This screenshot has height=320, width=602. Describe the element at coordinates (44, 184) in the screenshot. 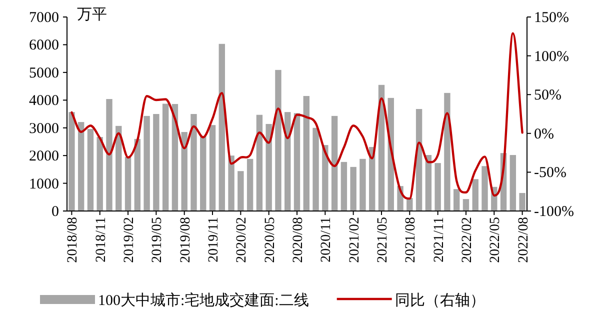

I see `y-tick-label: 1000` at that location.